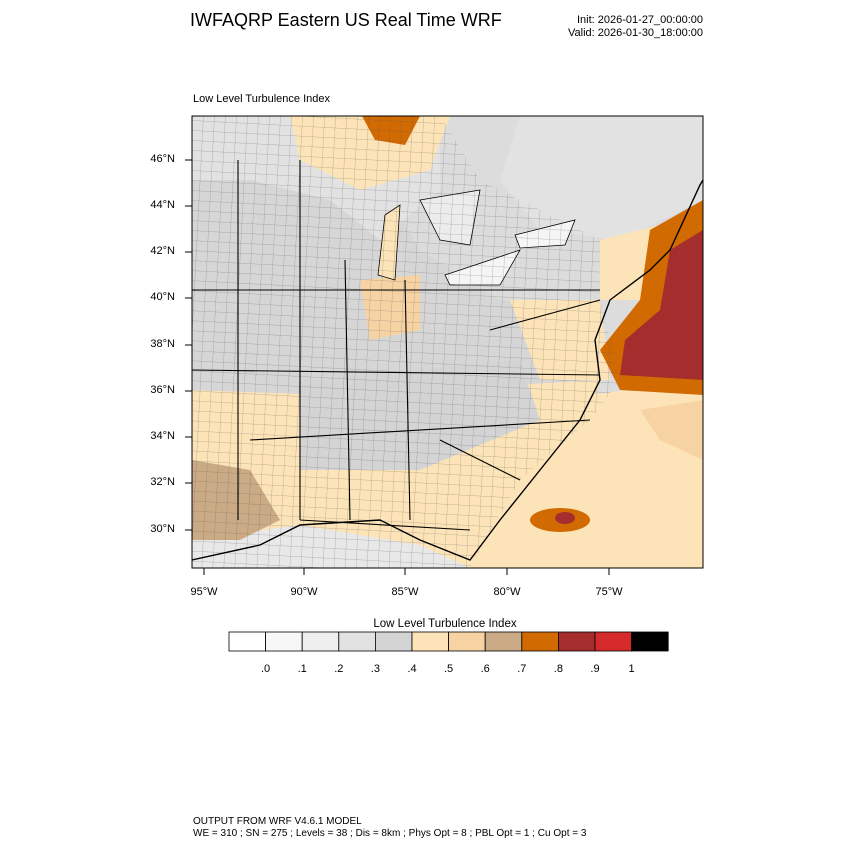 Image resolution: width=850 pixels, height=850 pixels. What do you see at coordinates (412, 669) in the screenshot?
I see `colorbar-tick-label: .4` at bounding box center [412, 669].